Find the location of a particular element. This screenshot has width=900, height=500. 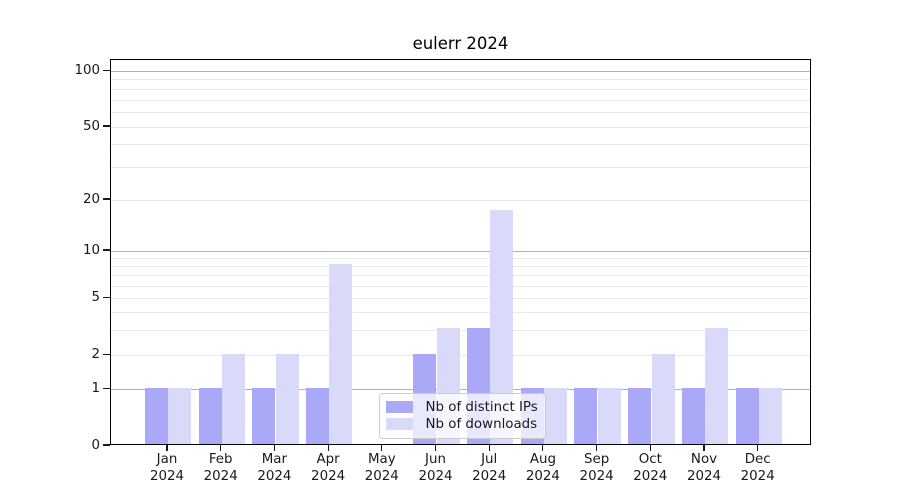

x-tick-label: Apr 2024 is located at coordinates (328, 468).